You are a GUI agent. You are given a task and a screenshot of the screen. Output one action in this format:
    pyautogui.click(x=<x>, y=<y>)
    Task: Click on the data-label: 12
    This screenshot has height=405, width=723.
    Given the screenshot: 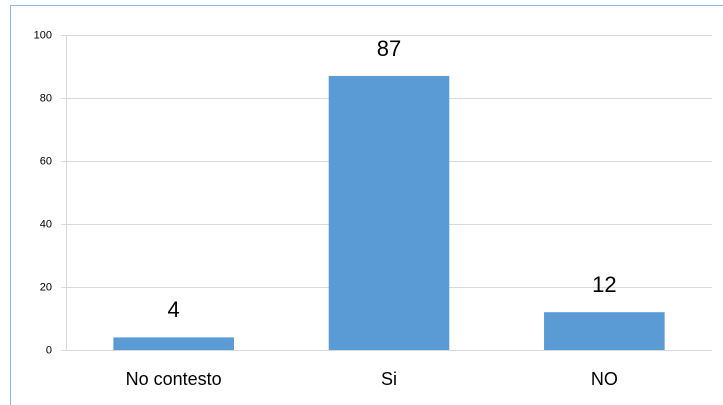 What is the action you would take?
    pyautogui.click(x=604, y=284)
    